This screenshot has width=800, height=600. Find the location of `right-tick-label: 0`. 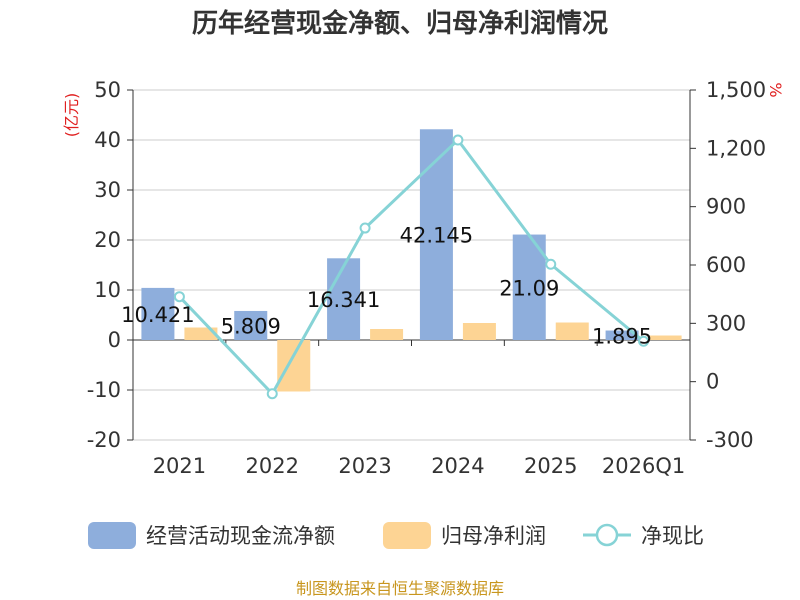

right-tick-label: 0 is located at coordinates (712, 382).